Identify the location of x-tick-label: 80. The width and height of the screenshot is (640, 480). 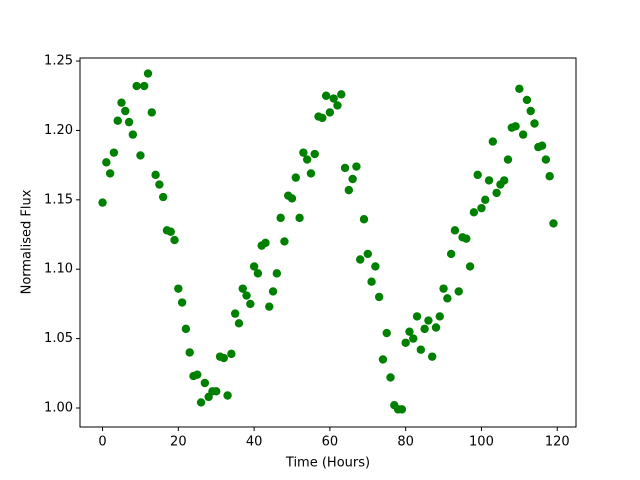
(405, 442).